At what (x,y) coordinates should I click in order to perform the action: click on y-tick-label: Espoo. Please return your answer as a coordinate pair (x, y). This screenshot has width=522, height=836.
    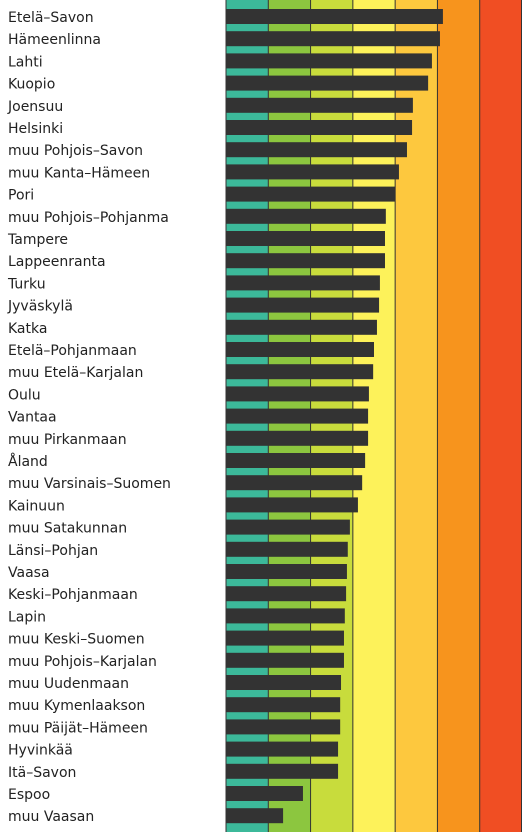
    Looking at the image, I should click on (29, 795).